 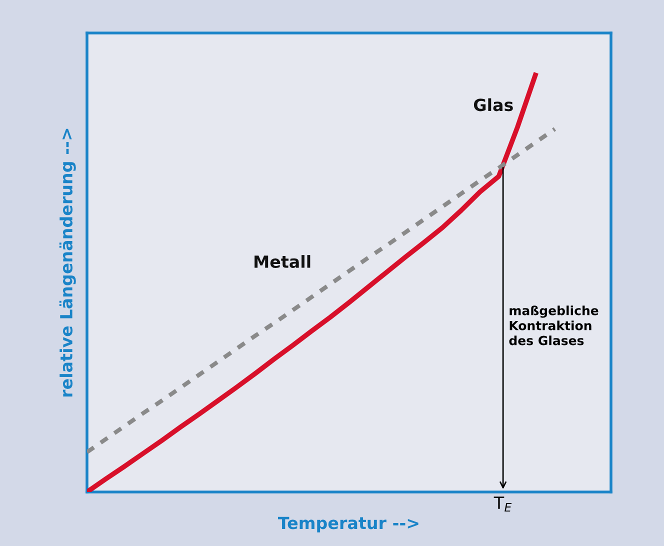 I want to click on x-axis-title: Temperatur -->, so click(x=348, y=524).